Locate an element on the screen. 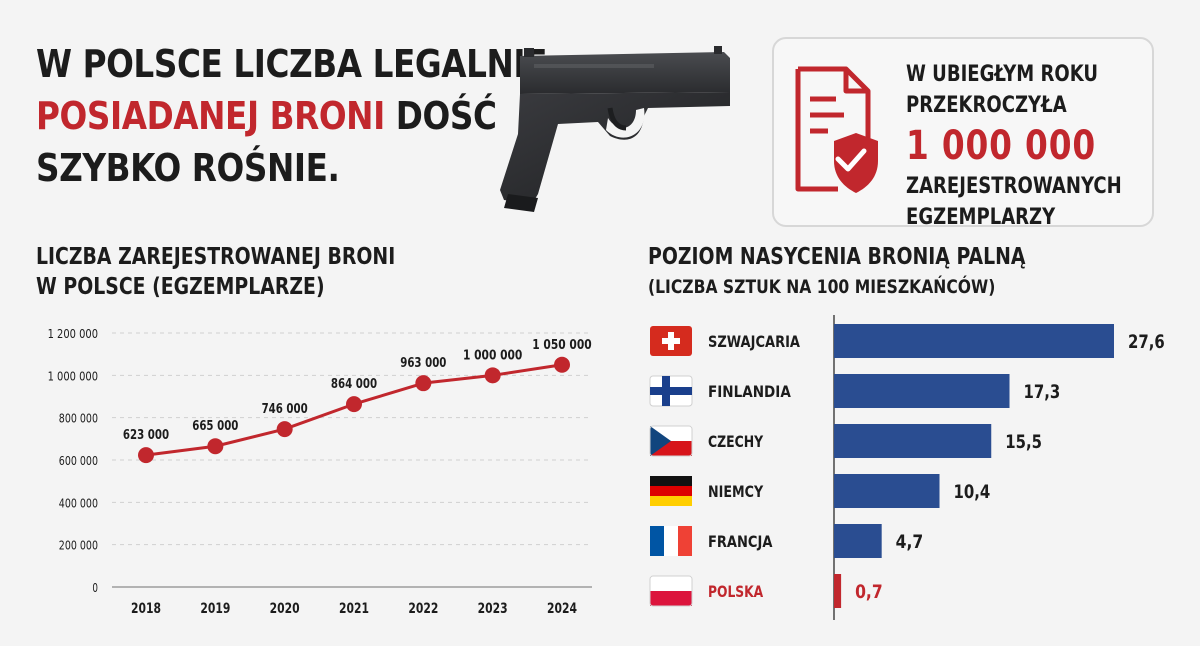 Image resolution: width=1200 pixels, height=646 pixels. flag-czechia-icon is located at coordinates (671, 441).